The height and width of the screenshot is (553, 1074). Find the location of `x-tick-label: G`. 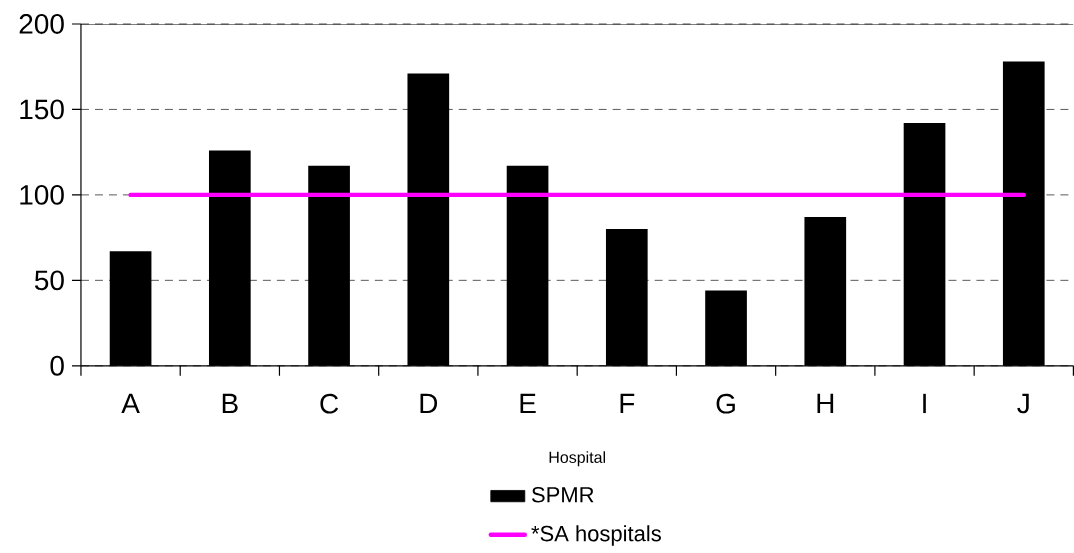

x-tick-label: G is located at coordinates (725, 403).